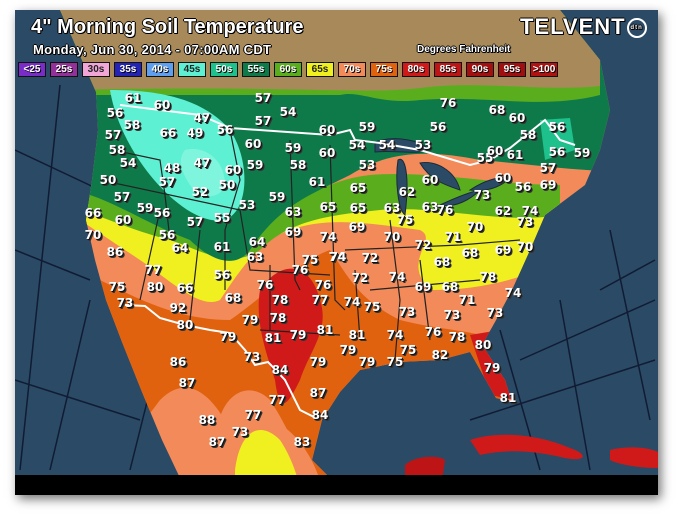 Image resolution: width=692 pixels, height=532 pixels. What do you see at coordinates (384, 69) in the screenshot?
I see `legend-item: 75s` at bounding box center [384, 69].